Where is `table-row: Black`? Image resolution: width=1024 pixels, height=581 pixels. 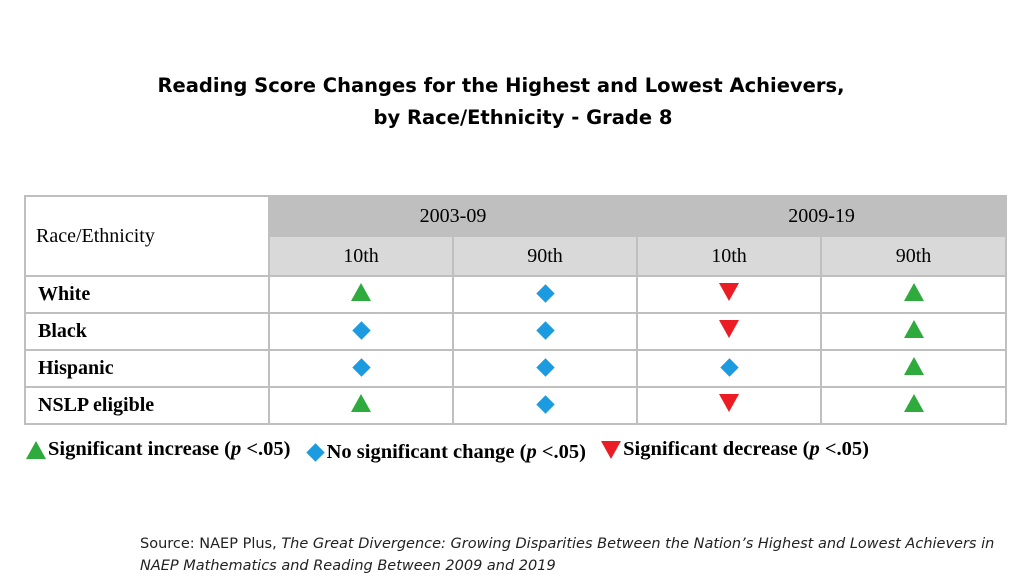
table-row: Black is located at coordinates (516, 331).